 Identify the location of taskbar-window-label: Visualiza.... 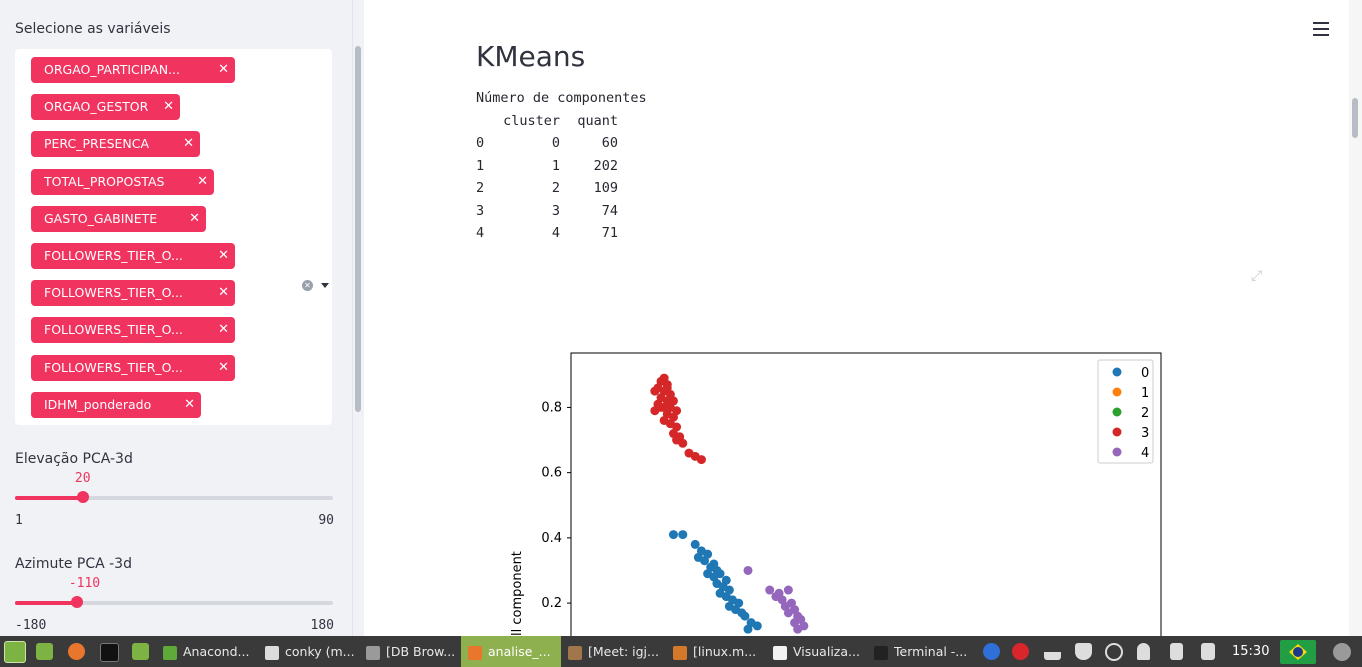
(826, 651).